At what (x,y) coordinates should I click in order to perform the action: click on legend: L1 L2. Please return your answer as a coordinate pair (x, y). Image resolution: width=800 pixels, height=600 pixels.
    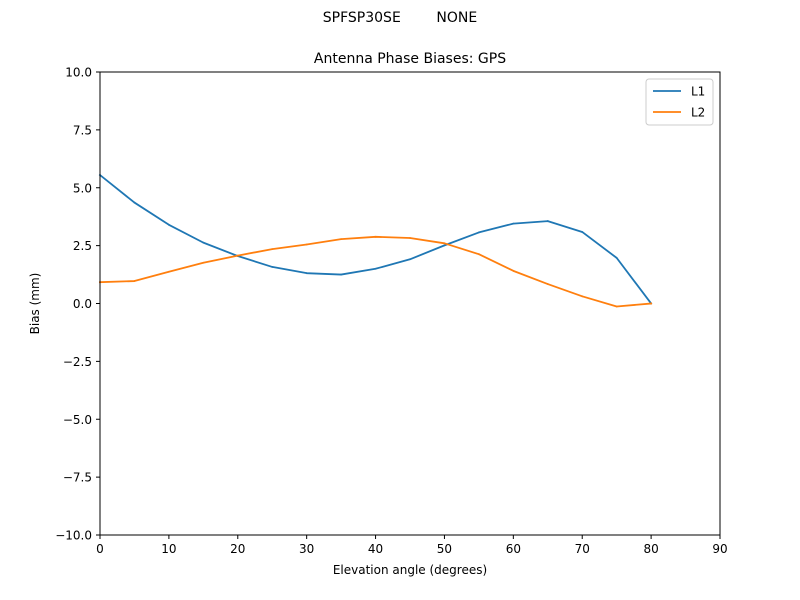
    Looking at the image, I should click on (679, 102).